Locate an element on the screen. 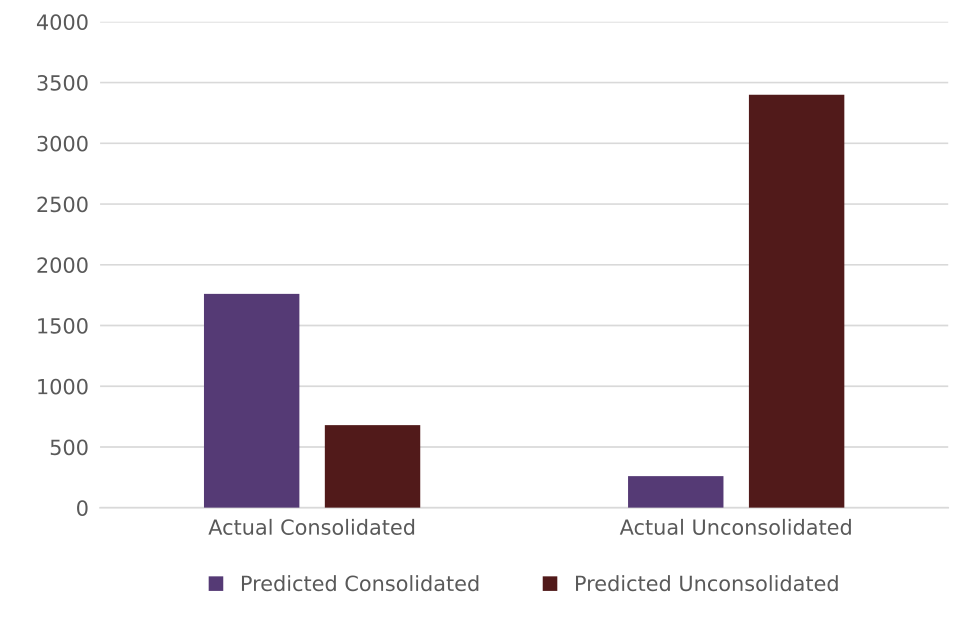 The image size is (953, 623). y-tick-label: 500 is located at coordinates (69, 447).